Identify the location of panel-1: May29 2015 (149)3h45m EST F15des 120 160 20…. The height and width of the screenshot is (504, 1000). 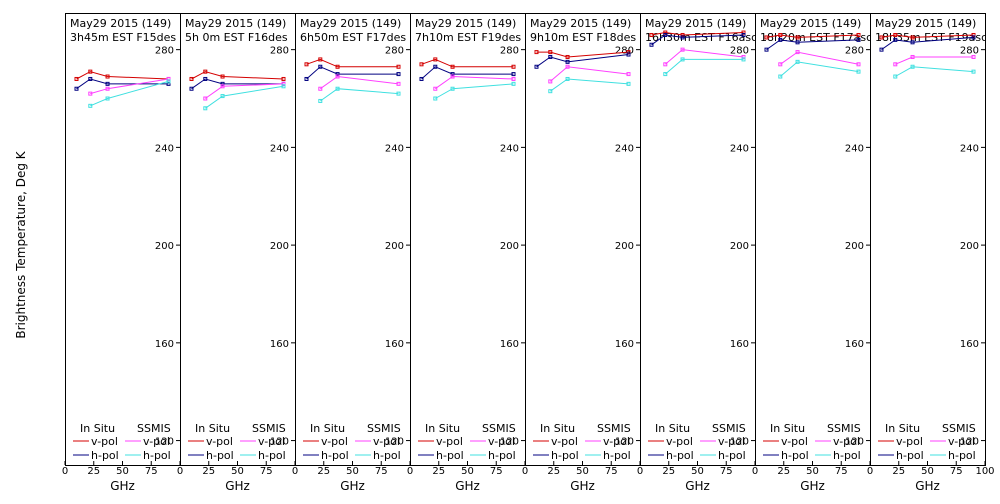
(121, 253).